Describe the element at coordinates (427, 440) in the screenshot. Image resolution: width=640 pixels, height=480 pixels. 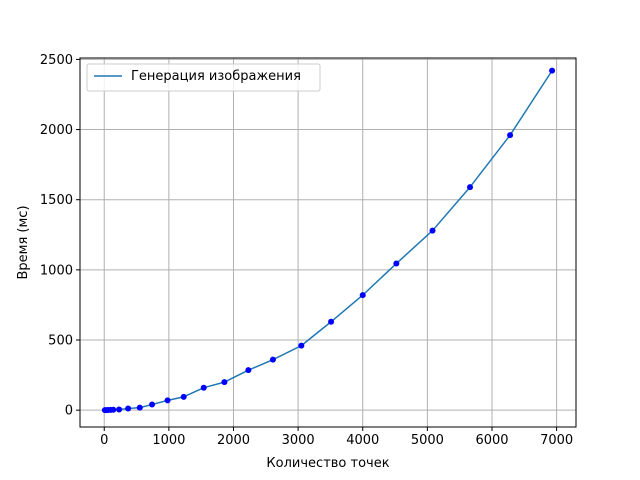
I see `x-tick-label: 5000` at that location.